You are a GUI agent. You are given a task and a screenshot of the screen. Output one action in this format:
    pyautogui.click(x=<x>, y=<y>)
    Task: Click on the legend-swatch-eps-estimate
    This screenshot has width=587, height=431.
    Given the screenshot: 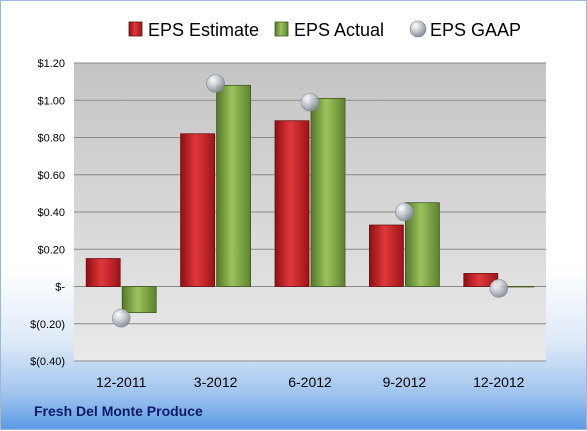 What is the action you would take?
    pyautogui.click(x=135, y=29)
    